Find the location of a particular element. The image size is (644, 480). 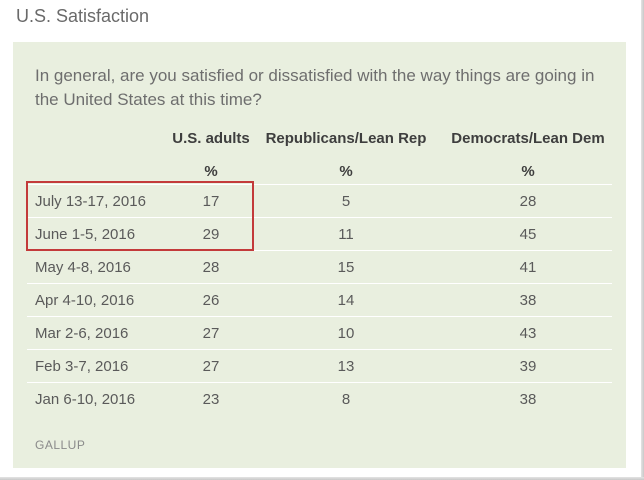

cell-us-adults: 28 is located at coordinates (211, 267).